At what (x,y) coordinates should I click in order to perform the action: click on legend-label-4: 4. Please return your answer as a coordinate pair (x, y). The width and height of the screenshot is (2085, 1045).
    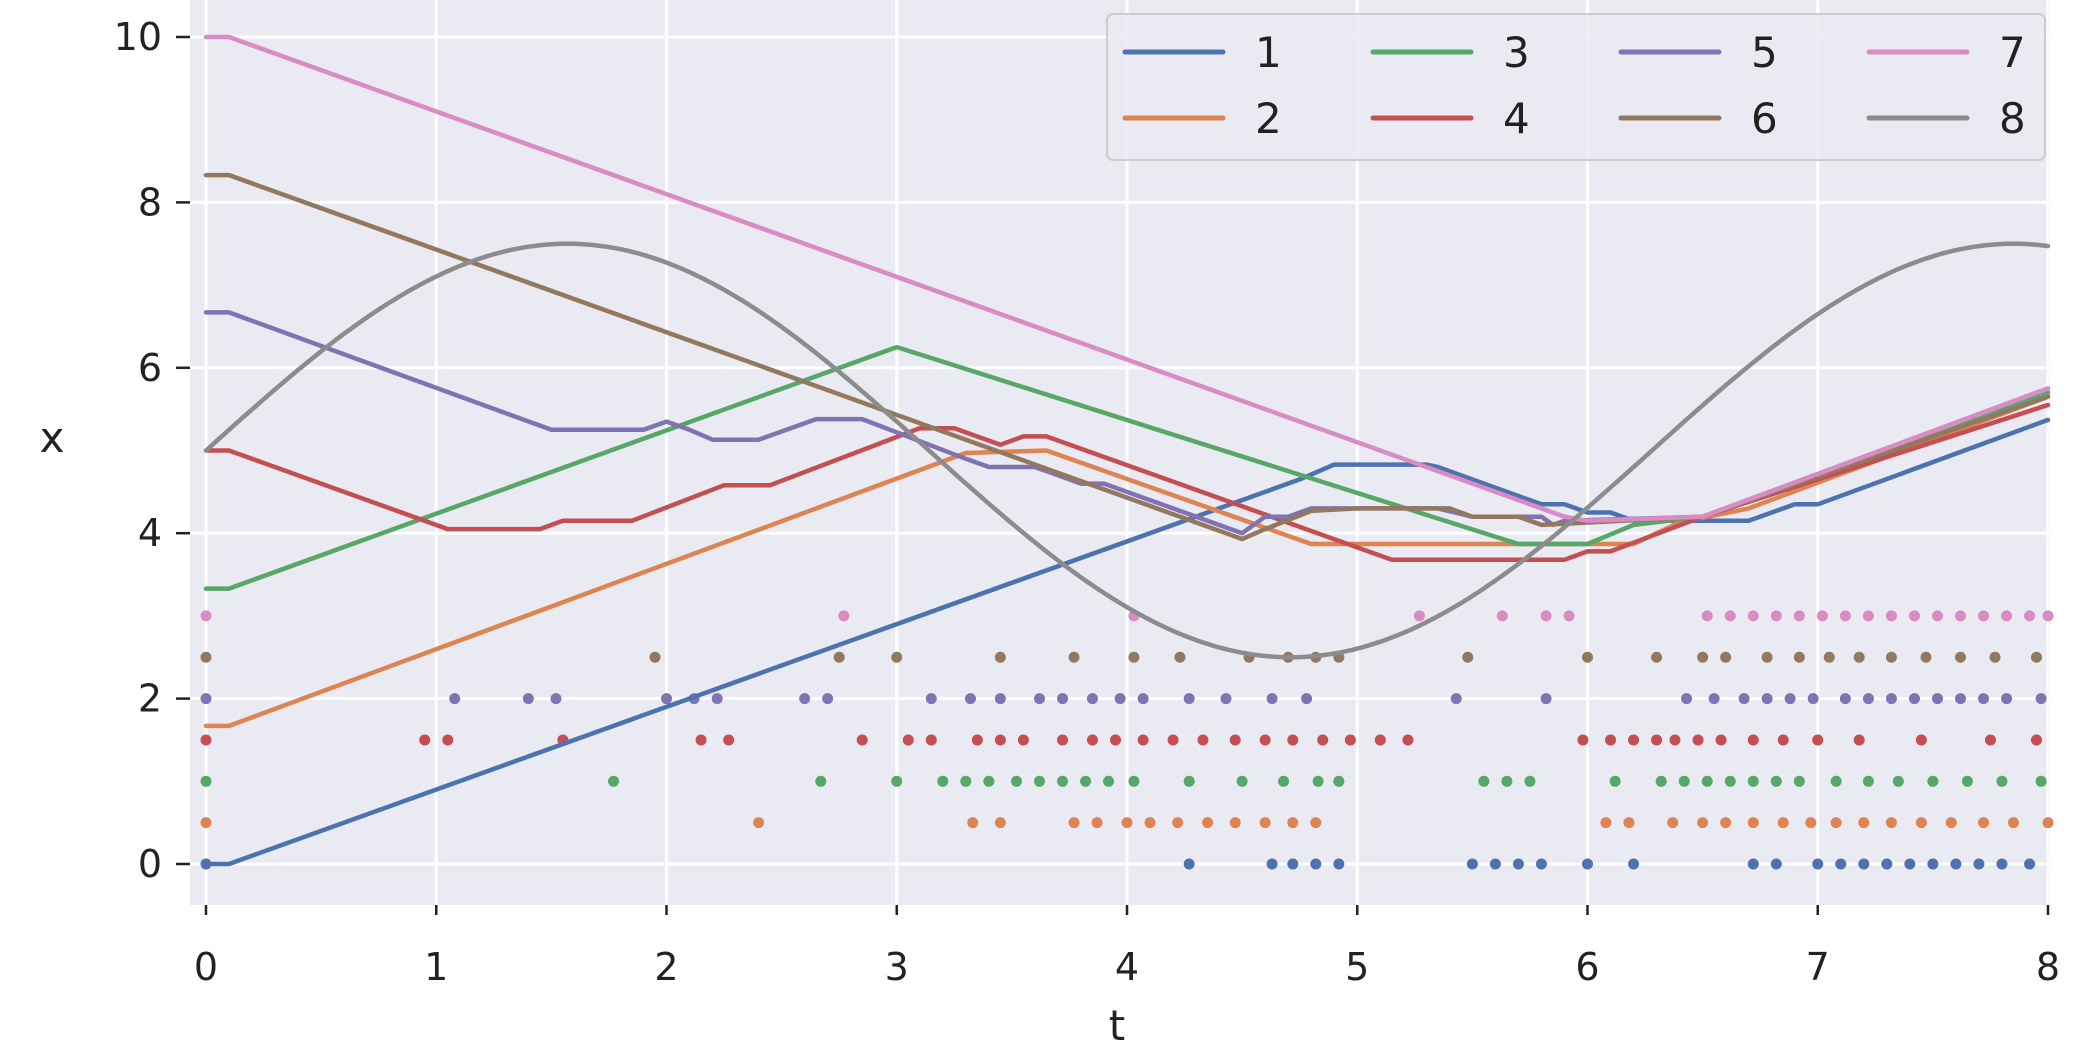
    Looking at the image, I should click on (1516, 118).